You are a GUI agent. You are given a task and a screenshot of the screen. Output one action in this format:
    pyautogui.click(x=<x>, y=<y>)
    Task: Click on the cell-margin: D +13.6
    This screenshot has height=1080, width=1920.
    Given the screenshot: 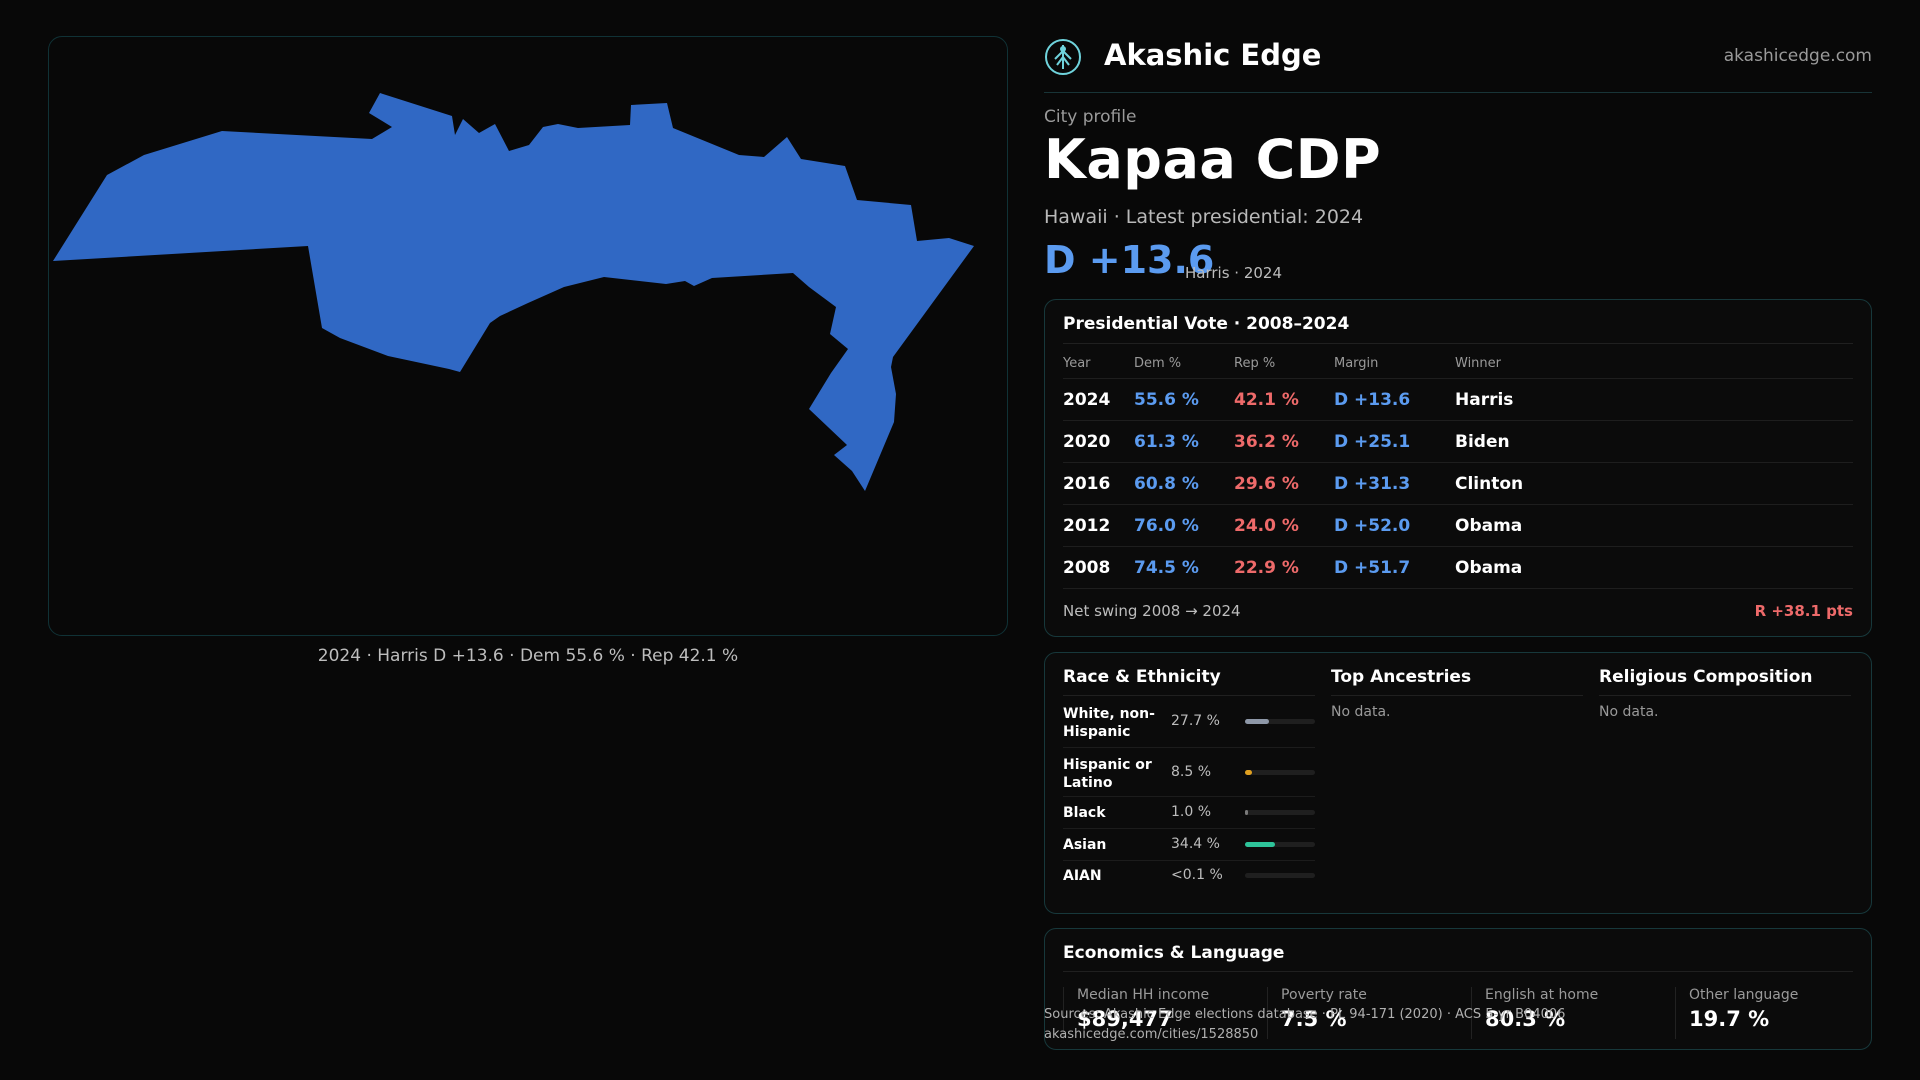 What is the action you would take?
    pyautogui.click(x=1394, y=399)
    